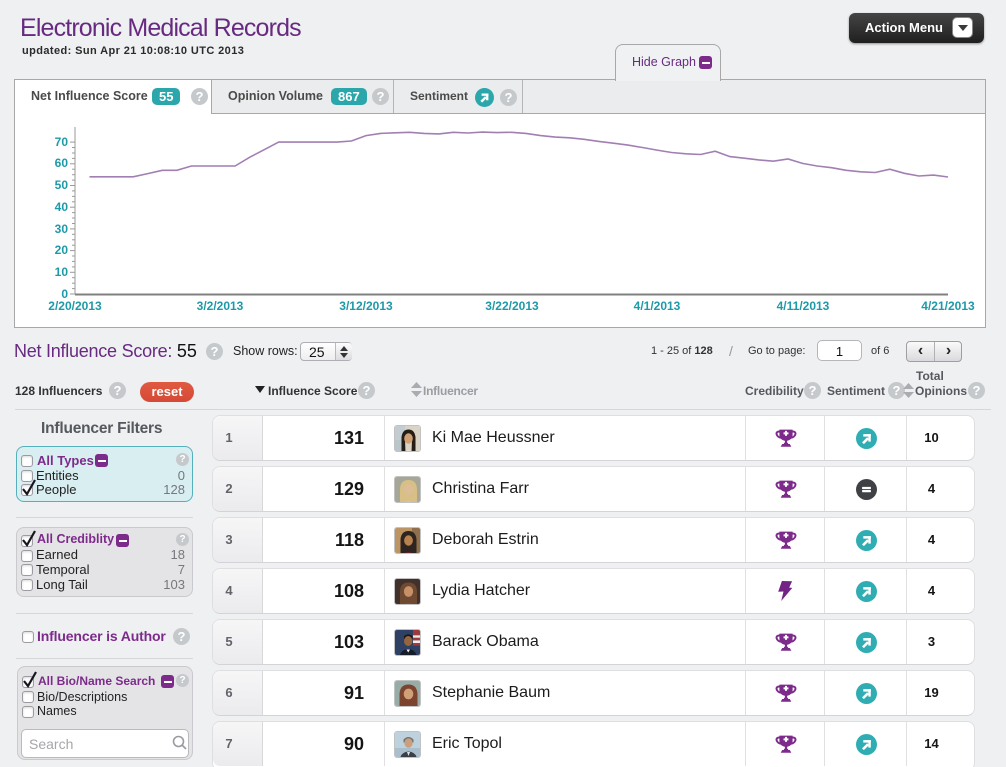 This screenshot has height=767, width=1006. Describe the element at coordinates (64, 294) in the screenshot. I see `svg-text: 0` at that location.